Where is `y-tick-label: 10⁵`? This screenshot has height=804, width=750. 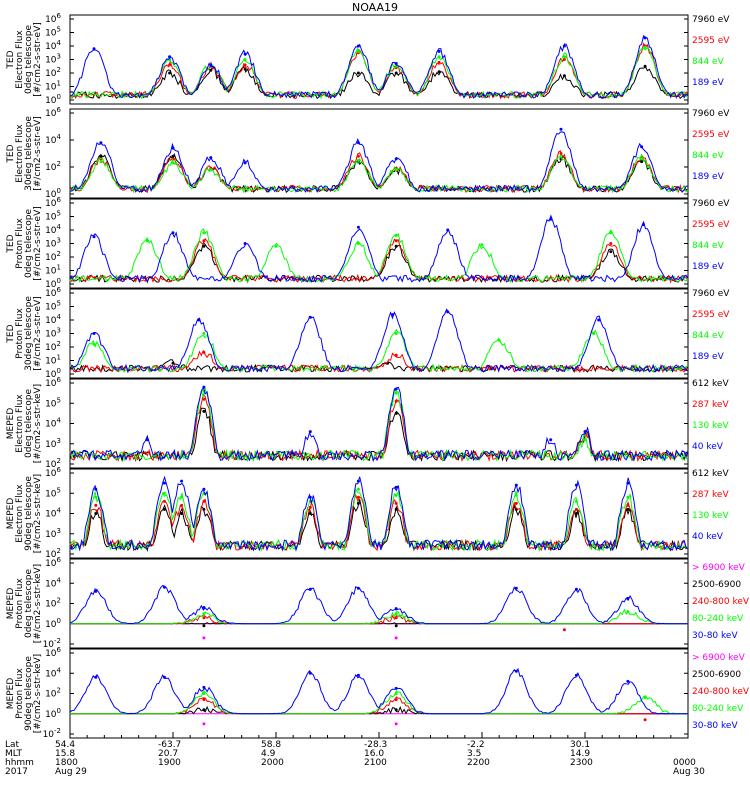 y-tick-label: 10⁵ is located at coordinates (53, 216).